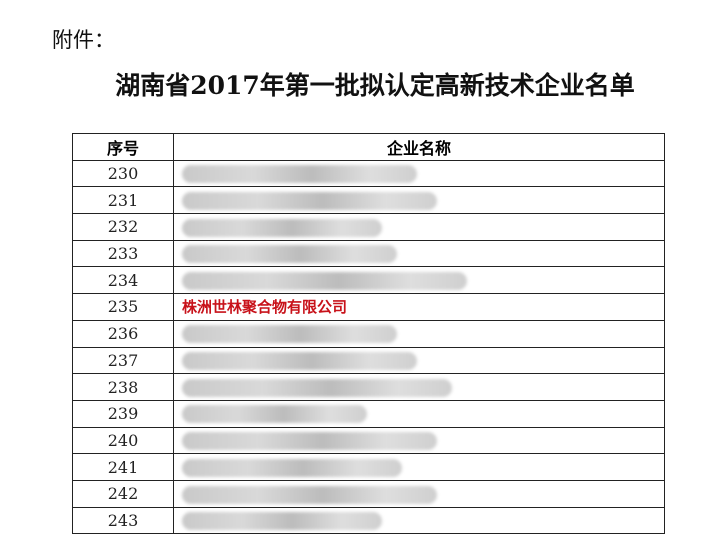 This screenshot has width=706, height=534. What do you see at coordinates (123, 253) in the screenshot?
I see `row-number: 233` at bounding box center [123, 253].